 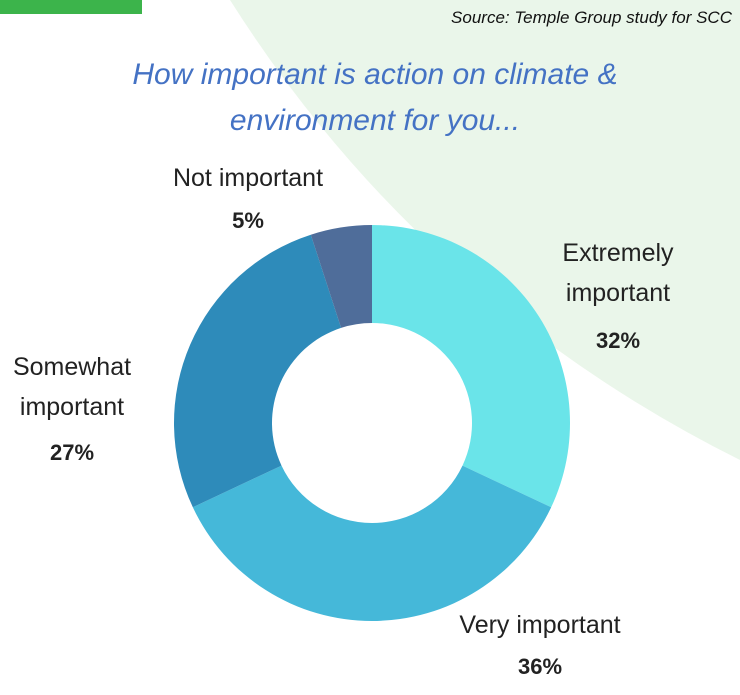 I want to click on category-label: Not important, so click(x=248, y=178).